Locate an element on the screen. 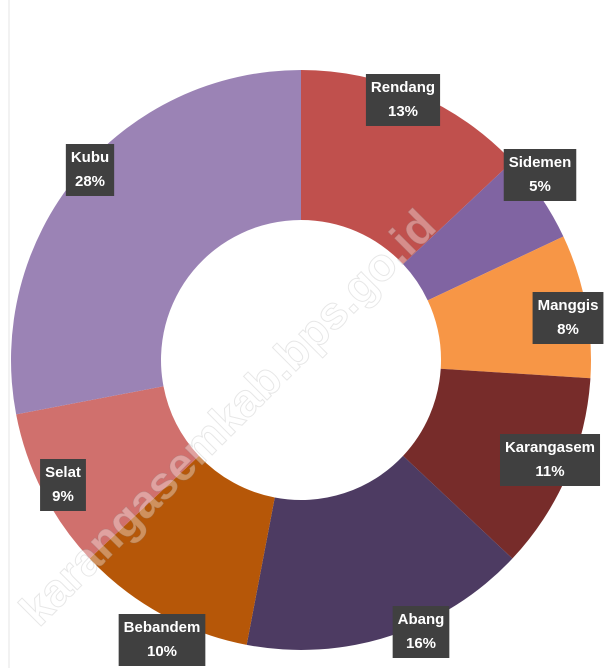  label-value: 8% is located at coordinates (568, 329).